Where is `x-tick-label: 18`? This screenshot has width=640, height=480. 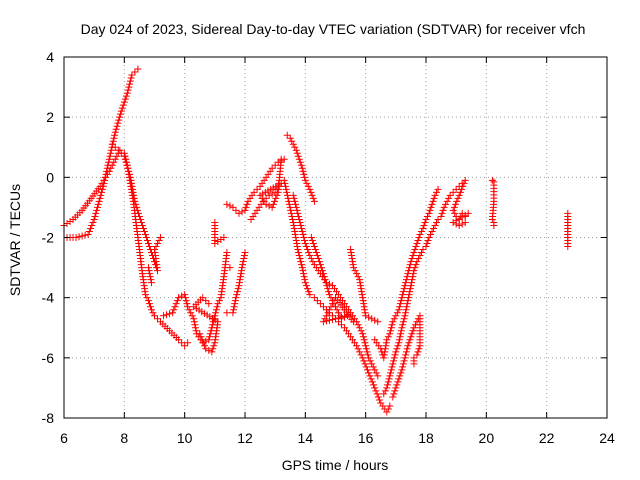
x-tick-label: 18 is located at coordinates (426, 438).